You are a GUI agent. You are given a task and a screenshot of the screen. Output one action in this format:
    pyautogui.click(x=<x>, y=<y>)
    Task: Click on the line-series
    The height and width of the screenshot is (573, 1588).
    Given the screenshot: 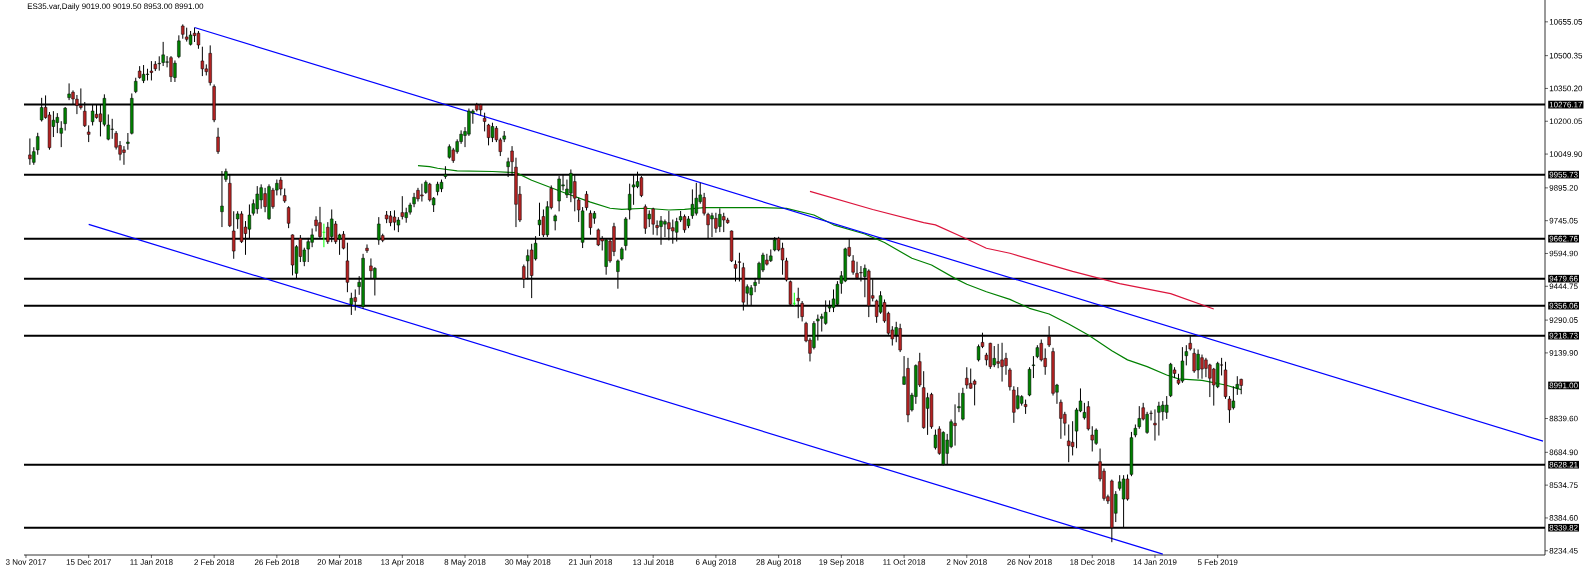 What is the action you would take?
    pyautogui.click(x=1012, y=250)
    